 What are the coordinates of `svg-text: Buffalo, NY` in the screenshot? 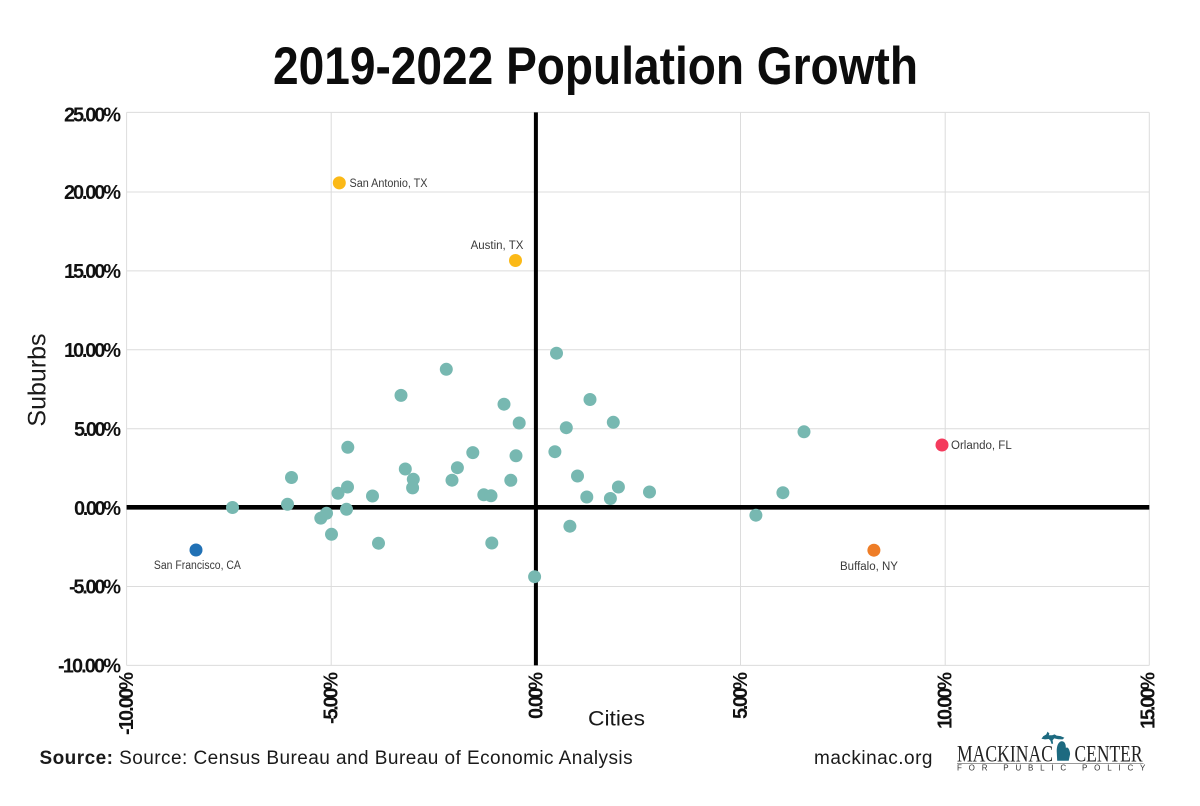 It's located at (869, 567).